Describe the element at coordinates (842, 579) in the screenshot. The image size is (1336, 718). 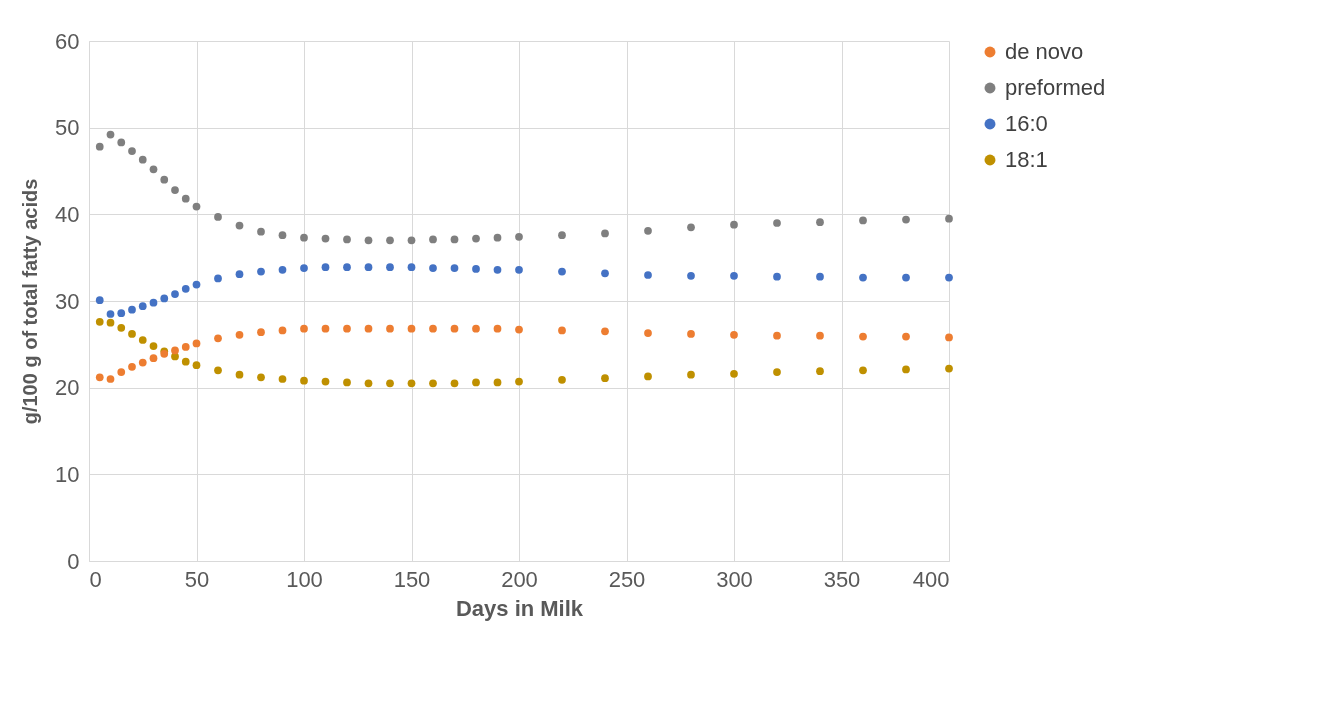
I see `x-tick-label: 350` at that location.